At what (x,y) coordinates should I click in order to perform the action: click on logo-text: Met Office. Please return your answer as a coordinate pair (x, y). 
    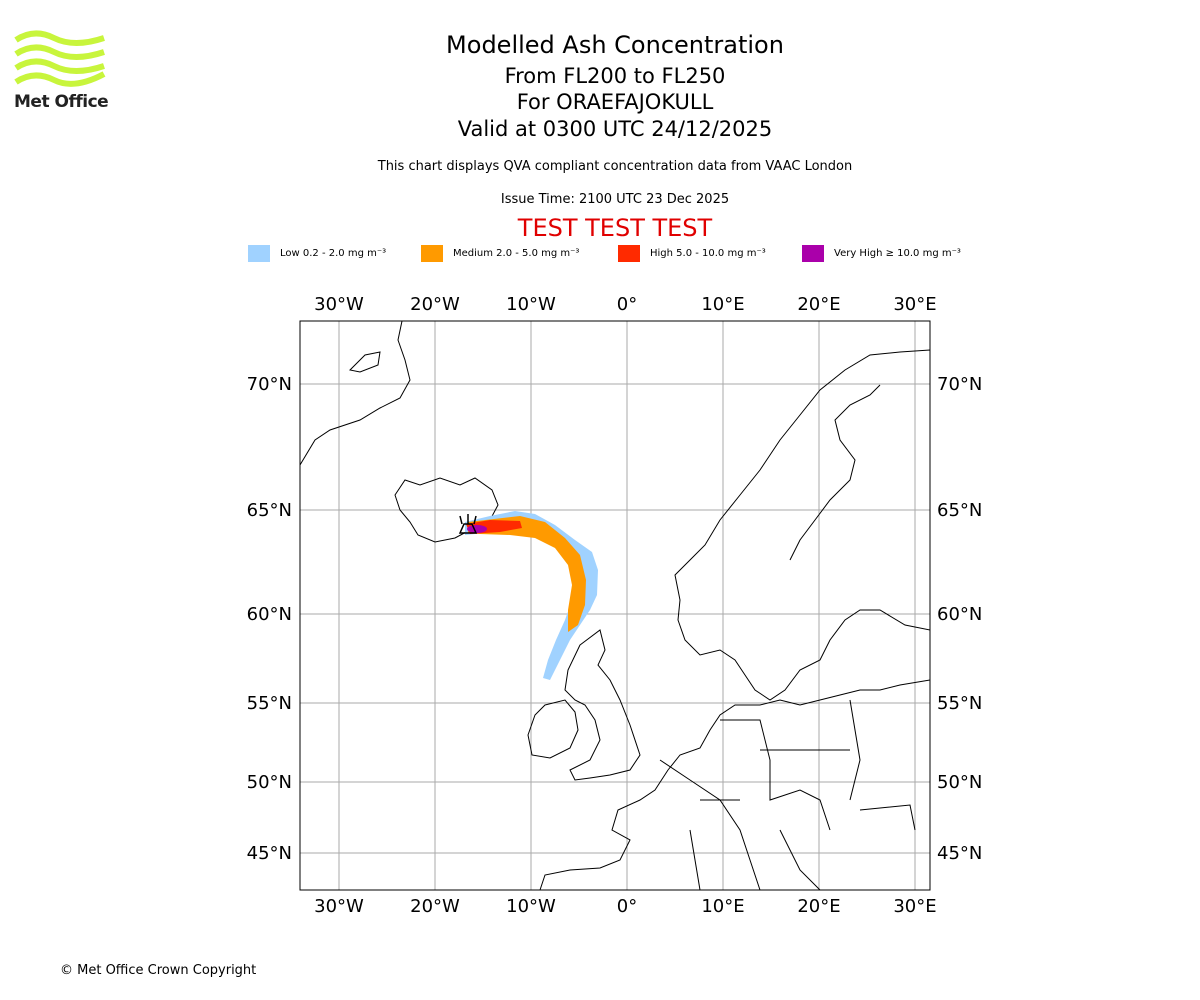
    Looking at the image, I should click on (61, 102).